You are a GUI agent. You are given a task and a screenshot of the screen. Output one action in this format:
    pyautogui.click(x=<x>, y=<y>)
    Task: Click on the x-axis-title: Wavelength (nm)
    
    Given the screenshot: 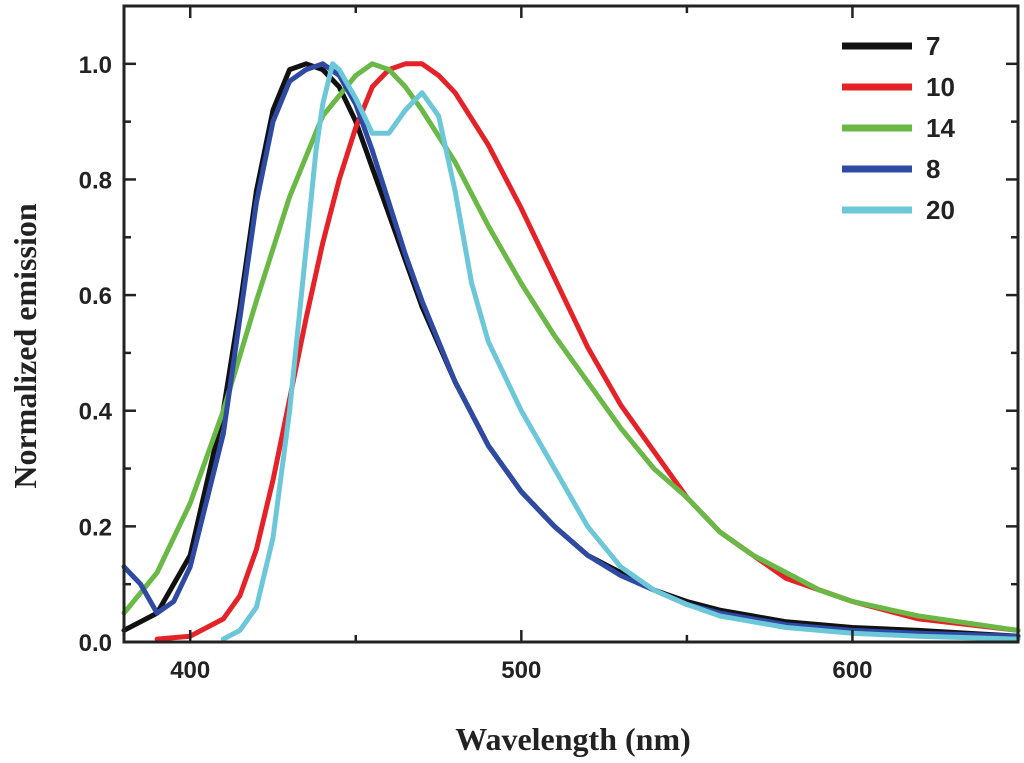 What is the action you would take?
    pyautogui.click(x=573, y=739)
    